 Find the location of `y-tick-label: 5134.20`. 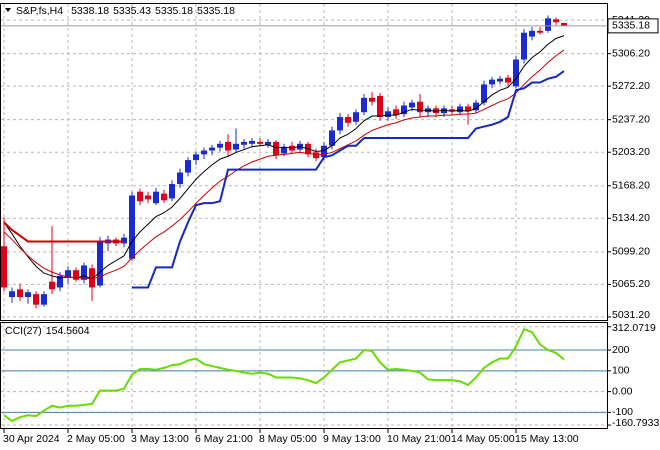

y-tick-label: 5134.20 is located at coordinates (631, 218).